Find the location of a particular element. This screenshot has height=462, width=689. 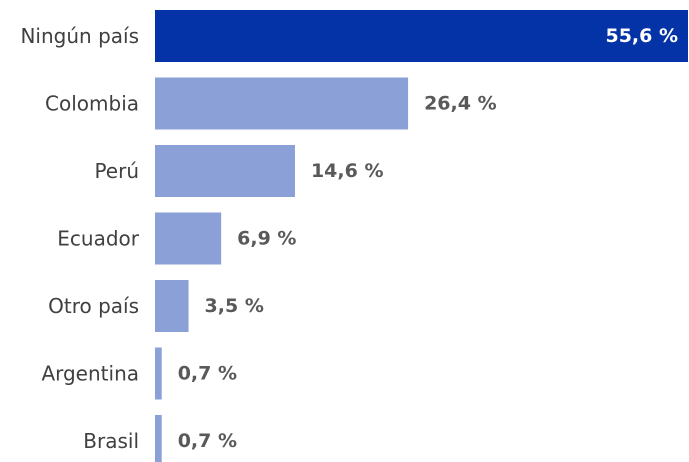

bar-brasil is located at coordinates (158, 438).